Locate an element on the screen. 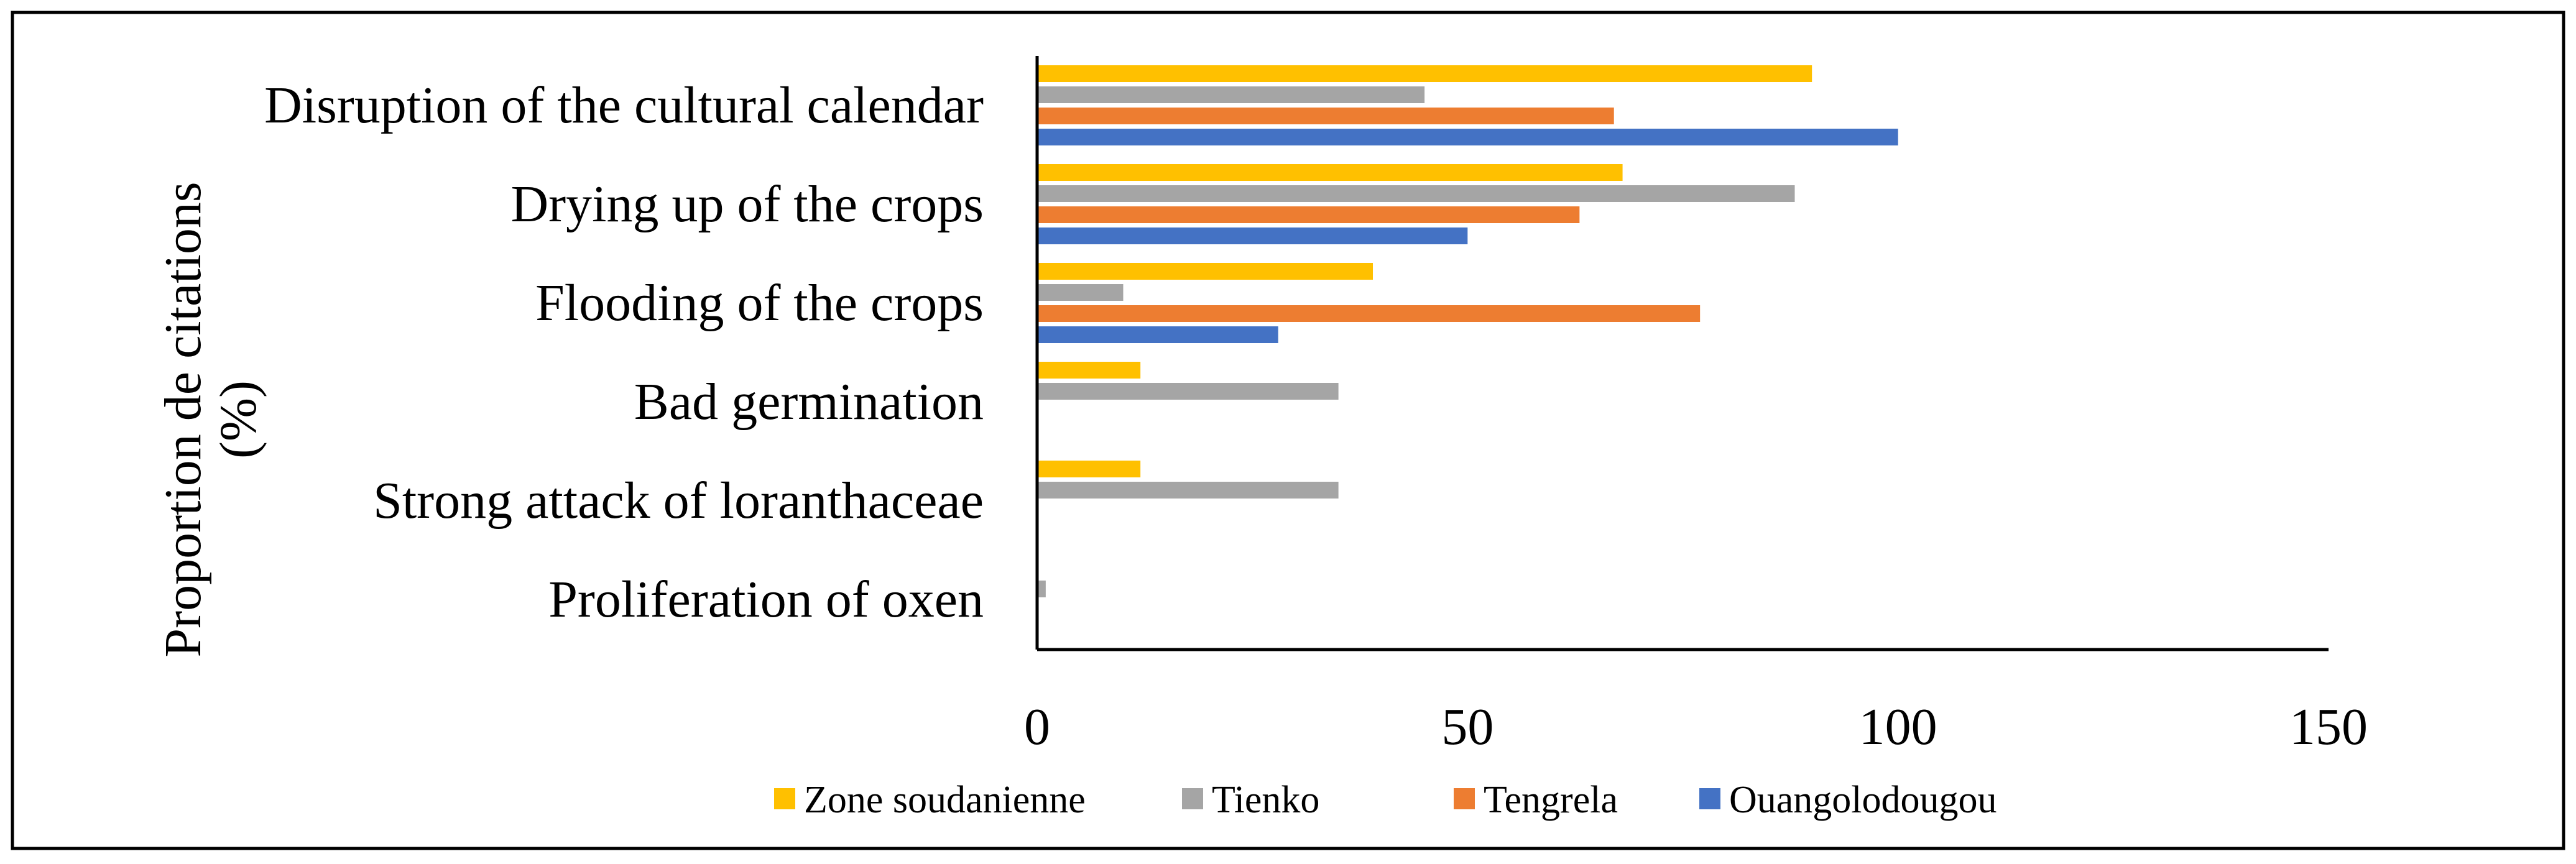  category-label-flooding-of-the-crops: Flooding of the crops is located at coordinates (759, 303).